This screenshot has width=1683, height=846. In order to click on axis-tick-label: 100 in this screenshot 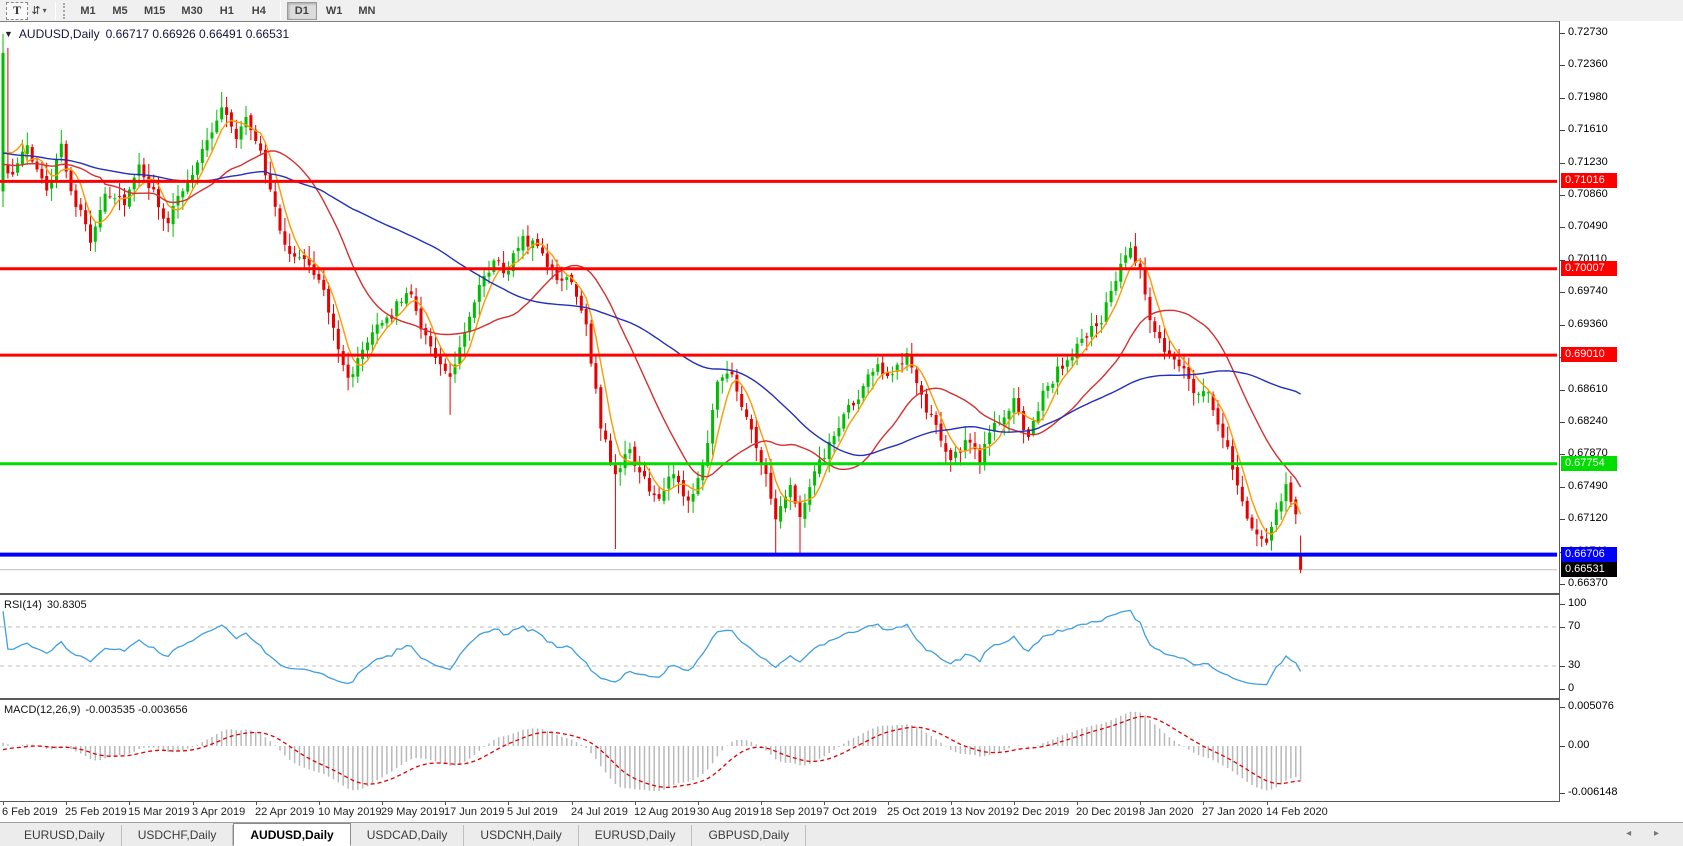, I will do `click(1577, 603)`.